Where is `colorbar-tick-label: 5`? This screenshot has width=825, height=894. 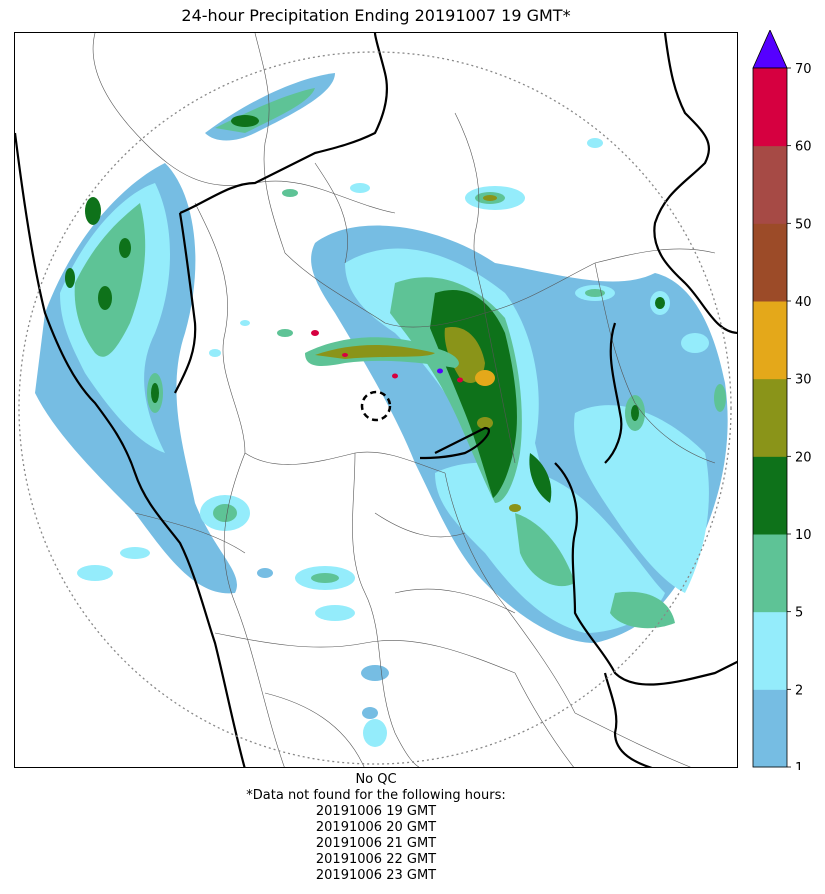 colorbar-tick-label: 5 is located at coordinates (799, 613).